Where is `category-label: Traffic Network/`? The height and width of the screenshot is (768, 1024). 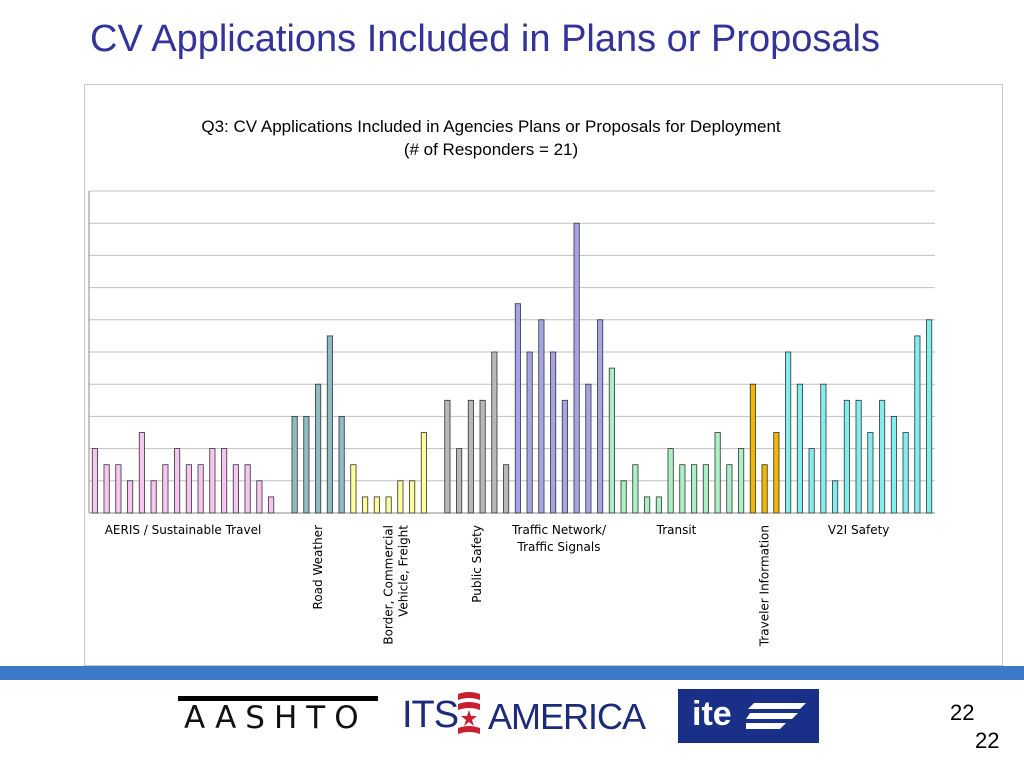 category-label: Traffic Network/ is located at coordinates (559, 530).